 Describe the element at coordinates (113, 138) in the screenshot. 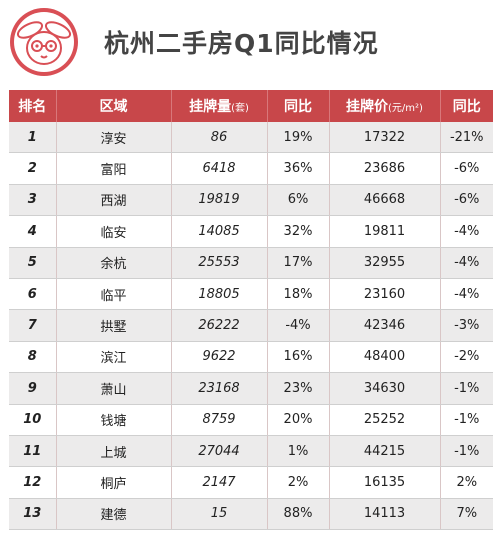

I see `district-cell: 淳安` at that location.